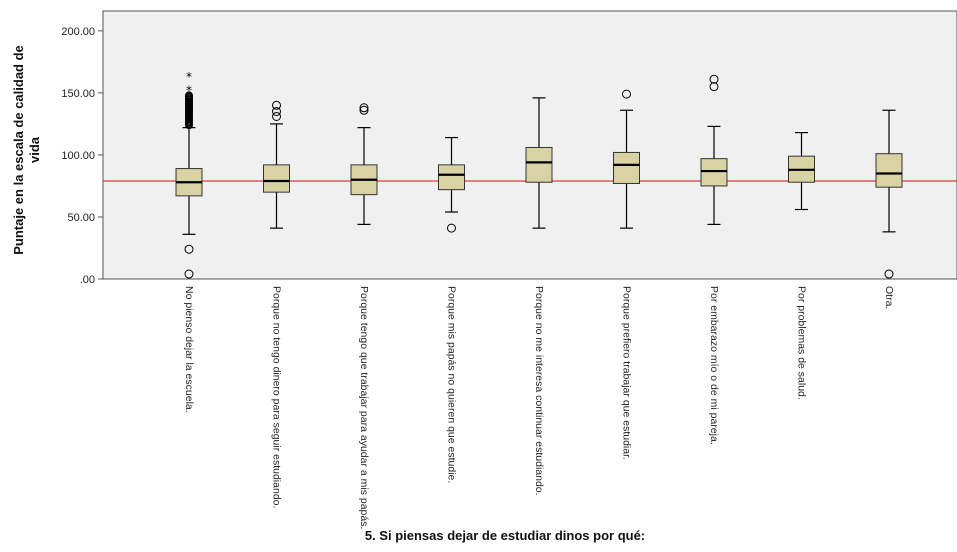 This screenshot has width=957, height=552. What do you see at coordinates (81, 218) in the screenshot?
I see `y-tick-label: 50.00` at bounding box center [81, 218].